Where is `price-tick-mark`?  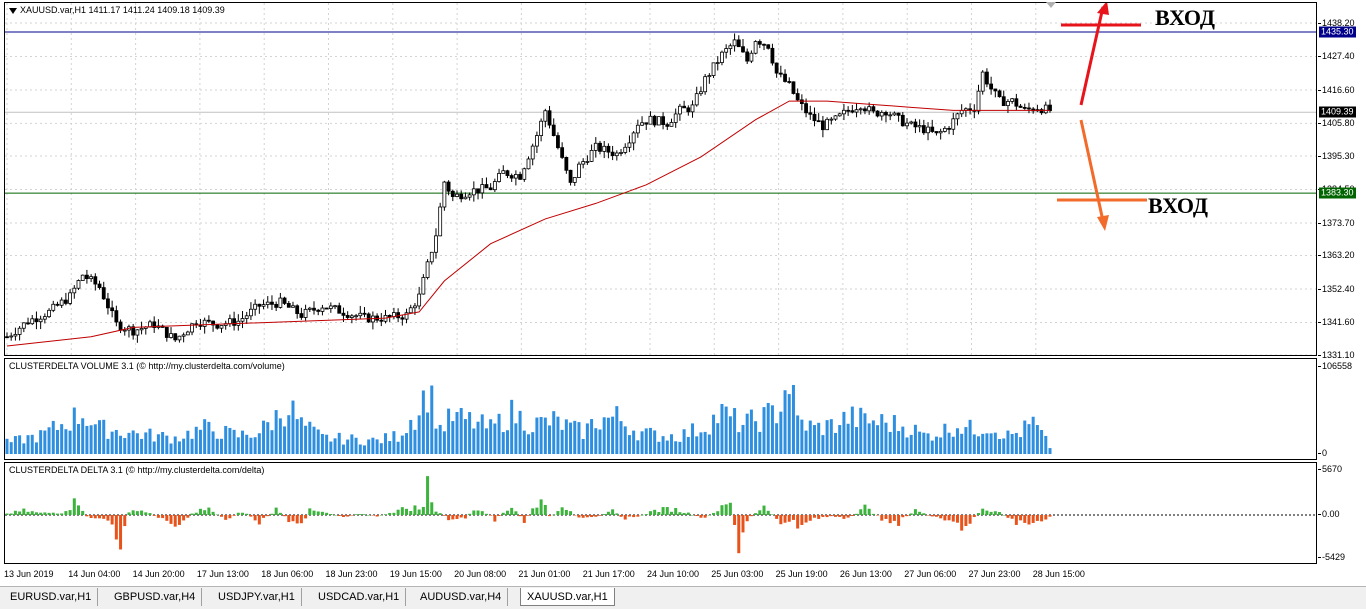 price-tick-mark is located at coordinates (1319, 90).